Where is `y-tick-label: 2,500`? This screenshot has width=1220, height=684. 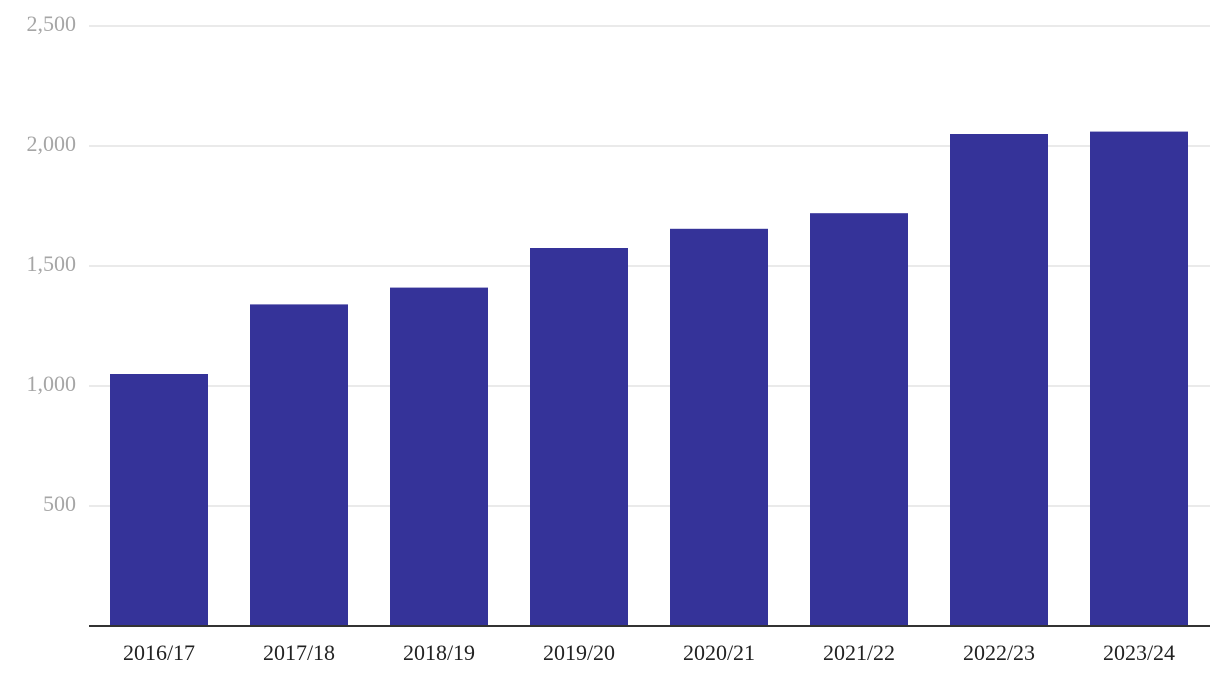
y-tick-label: 2,500 is located at coordinates (52, 23).